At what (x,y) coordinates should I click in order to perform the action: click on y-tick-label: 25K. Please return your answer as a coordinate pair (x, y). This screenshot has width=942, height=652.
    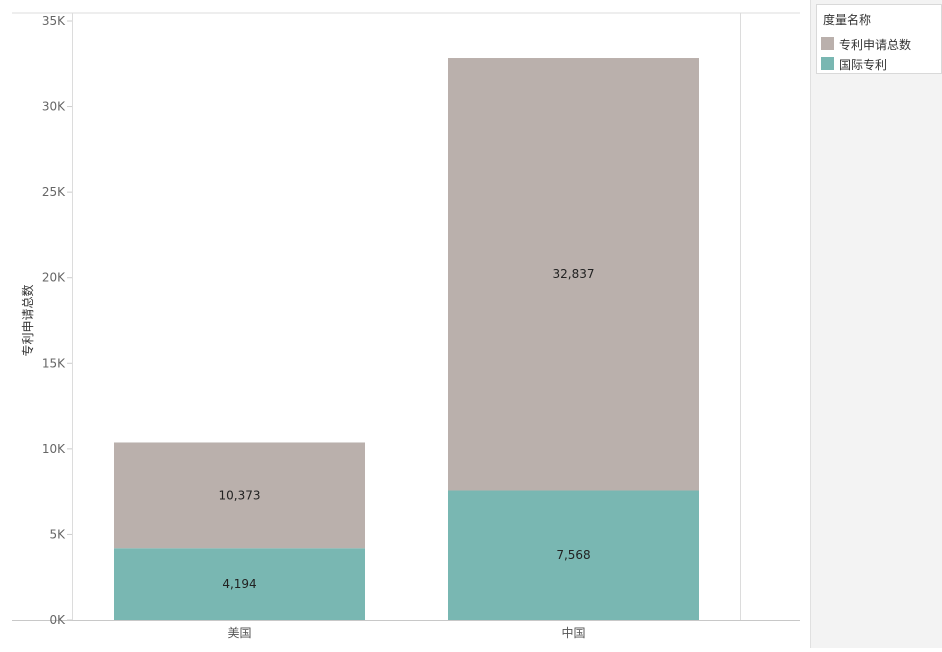
    Looking at the image, I should click on (54, 192).